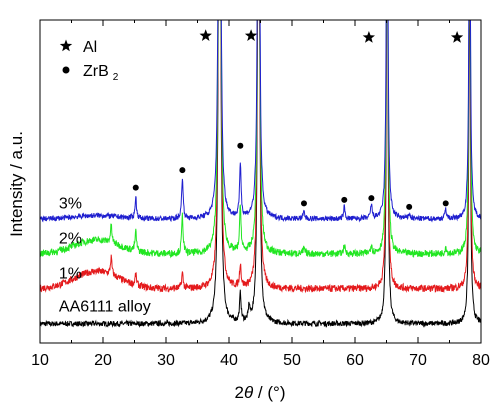 This screenshot has height=411, width=500. I want to click on legend-label-al: Al, so click(90, 47).